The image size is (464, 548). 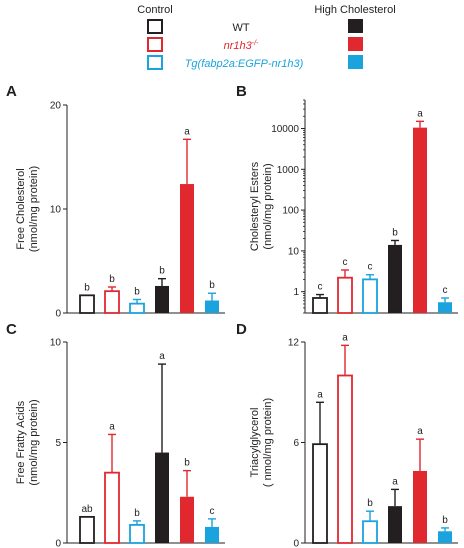 What do you see at coordinates (155, 26) in the screenshot?
I see `legend-swatch-wt-control` at bounding box center [155, 26].